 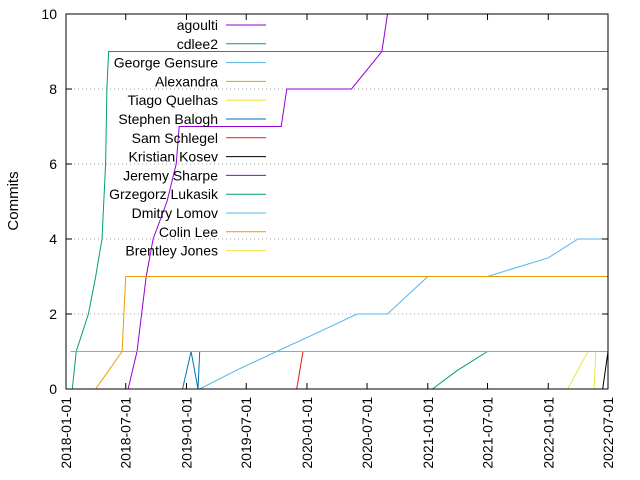 What do you see at coordinates (428, 433) in the screenshot?
I see `x-tick-label: 2021-01-01` at bounding box center [428, 433].